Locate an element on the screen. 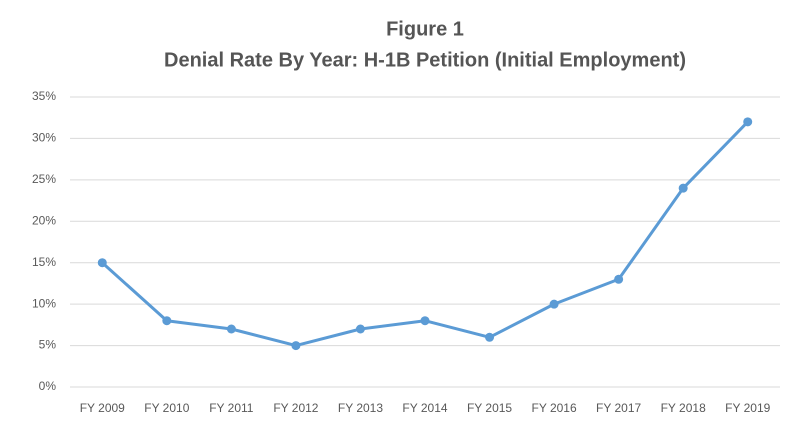 This screenshot has height=433, width=808. x-tick-label: FY 2013 is located at coordinates (360, 408).